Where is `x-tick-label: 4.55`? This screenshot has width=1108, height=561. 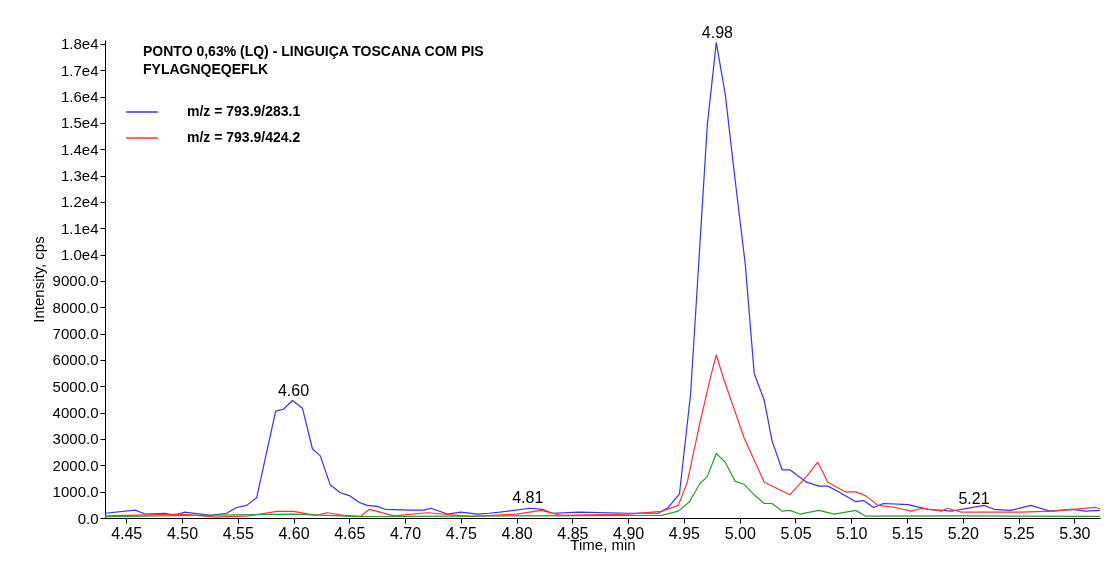 x-tick-label: 4.55 is located at coordinates (238, 533).